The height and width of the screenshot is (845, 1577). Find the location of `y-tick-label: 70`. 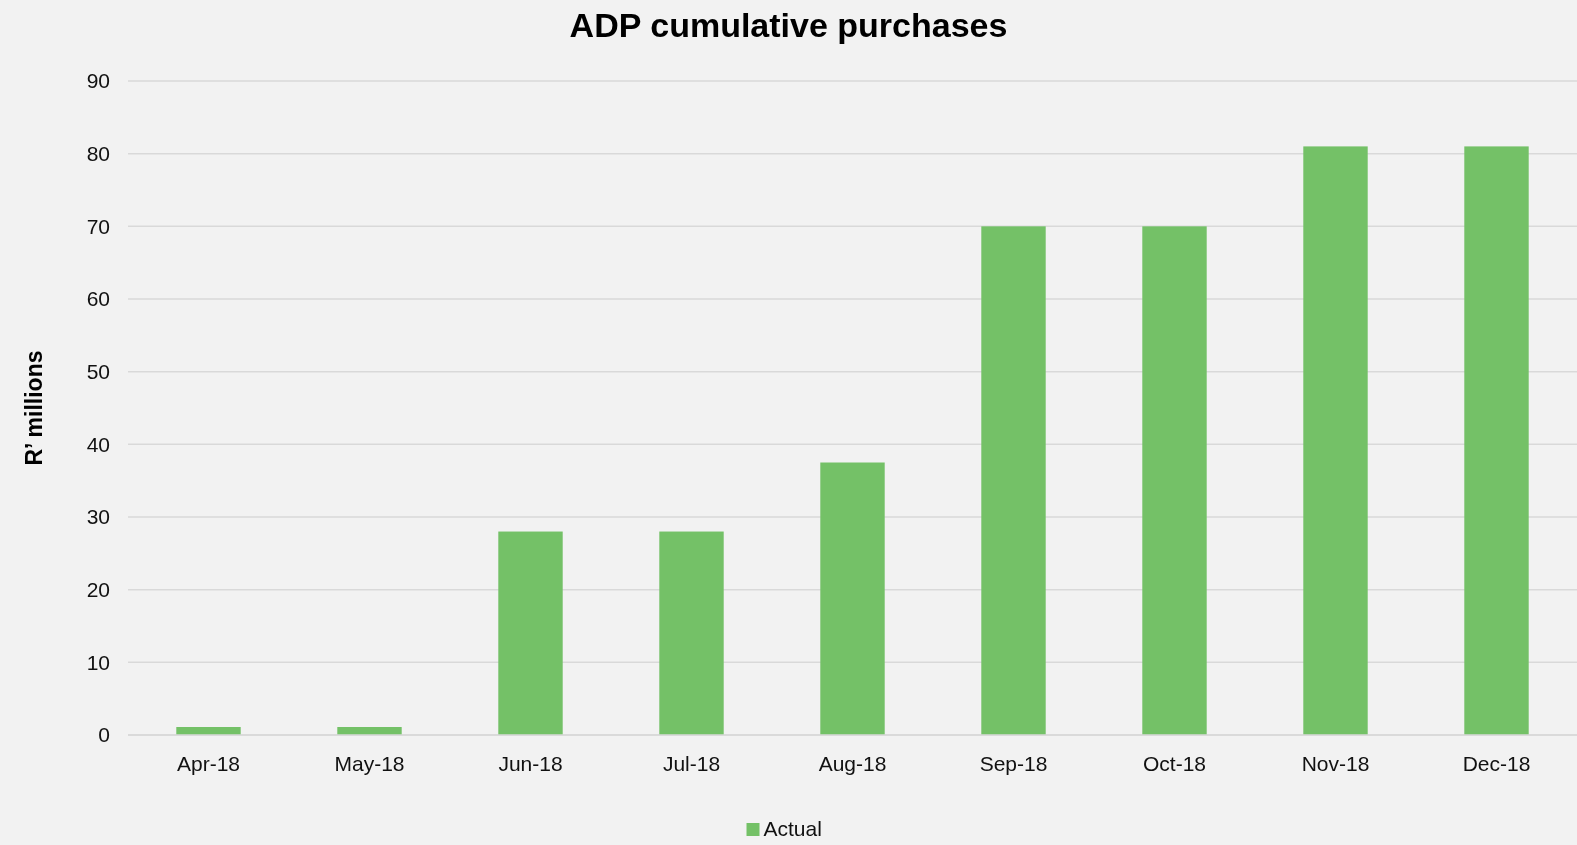

y-tick-label: 70 is located at coordinates (98, 226).